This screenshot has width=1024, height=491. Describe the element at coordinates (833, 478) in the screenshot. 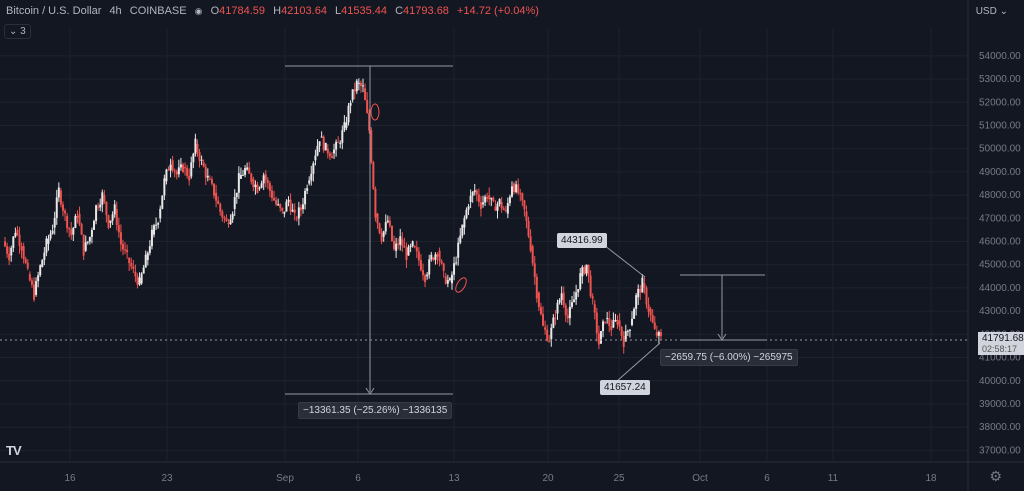

I see `x-tick-label: 11` at that location.